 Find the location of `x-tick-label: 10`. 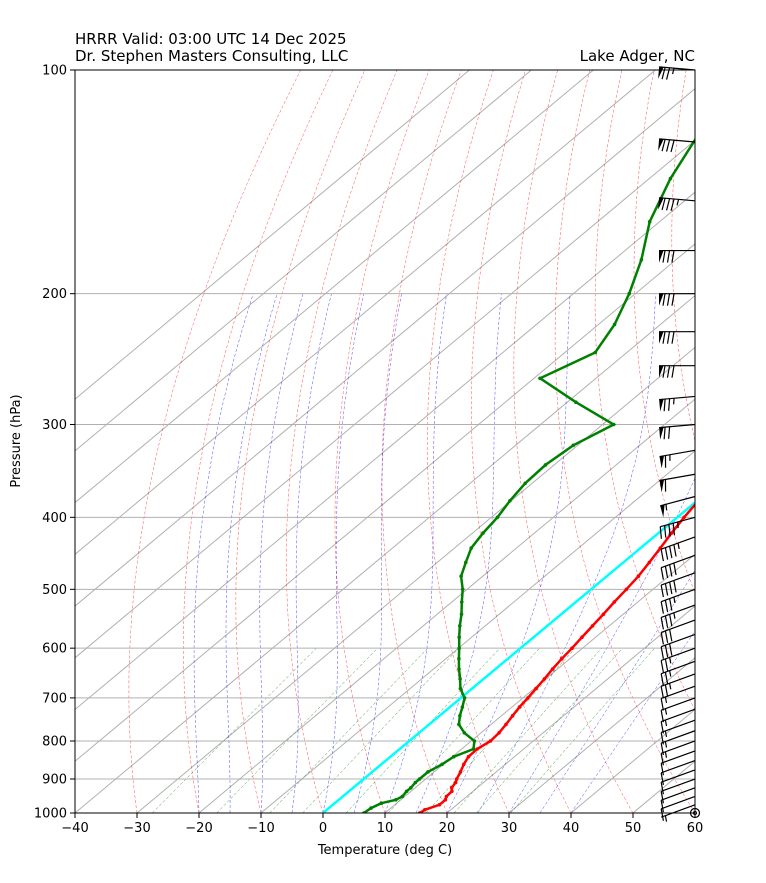

x-tick-label: 10 is located at coordinates (385, 828).